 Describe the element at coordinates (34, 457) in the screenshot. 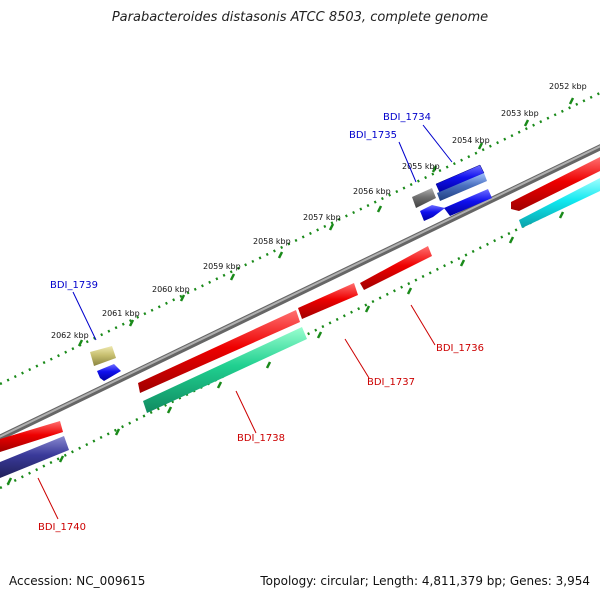

I see `gene-bdi-1740-cog` at that location.